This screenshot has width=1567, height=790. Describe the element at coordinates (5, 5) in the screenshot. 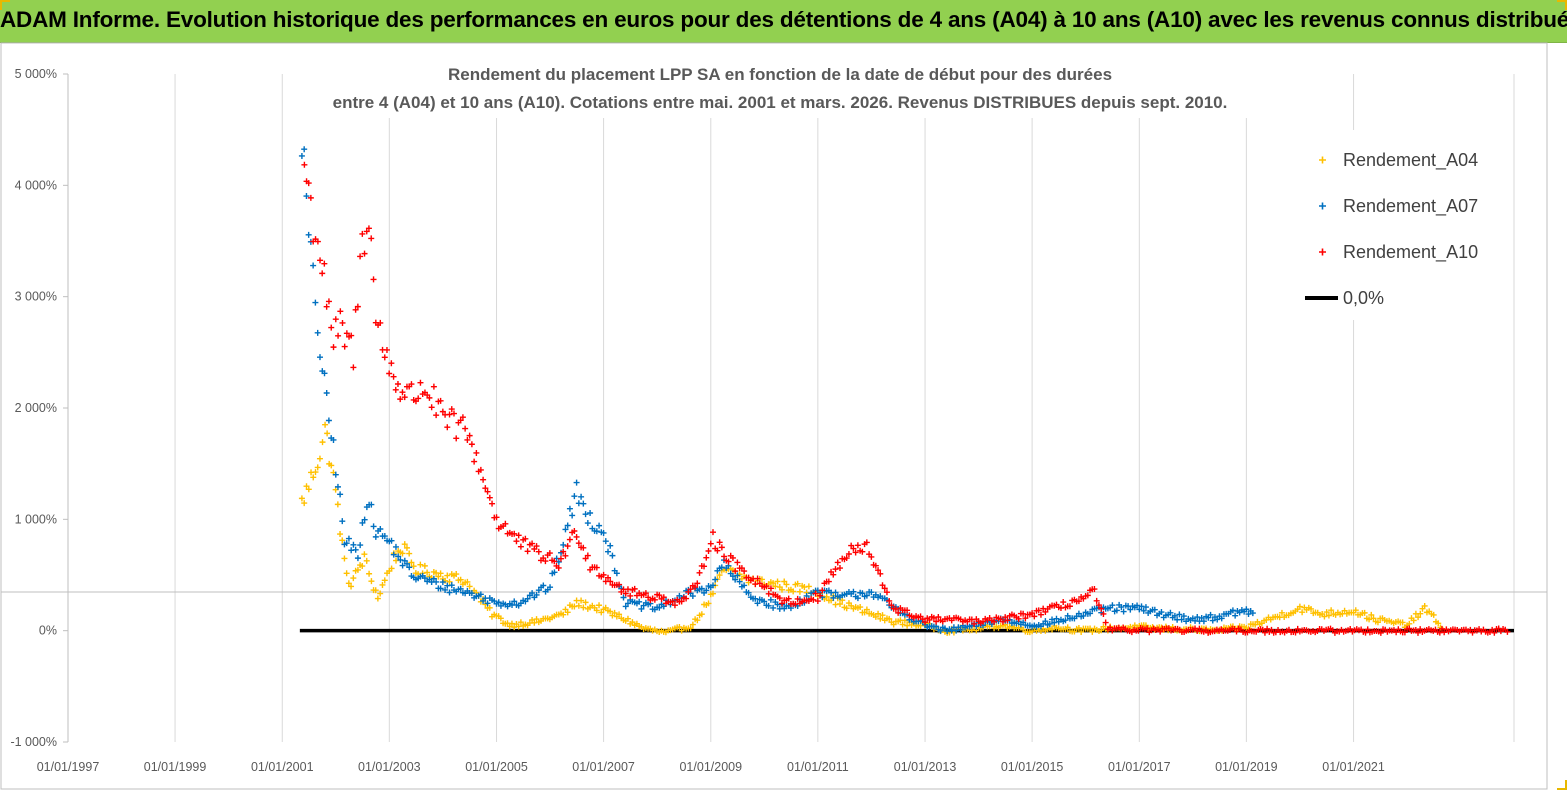

I see `corner-handle-top-left` at that location.